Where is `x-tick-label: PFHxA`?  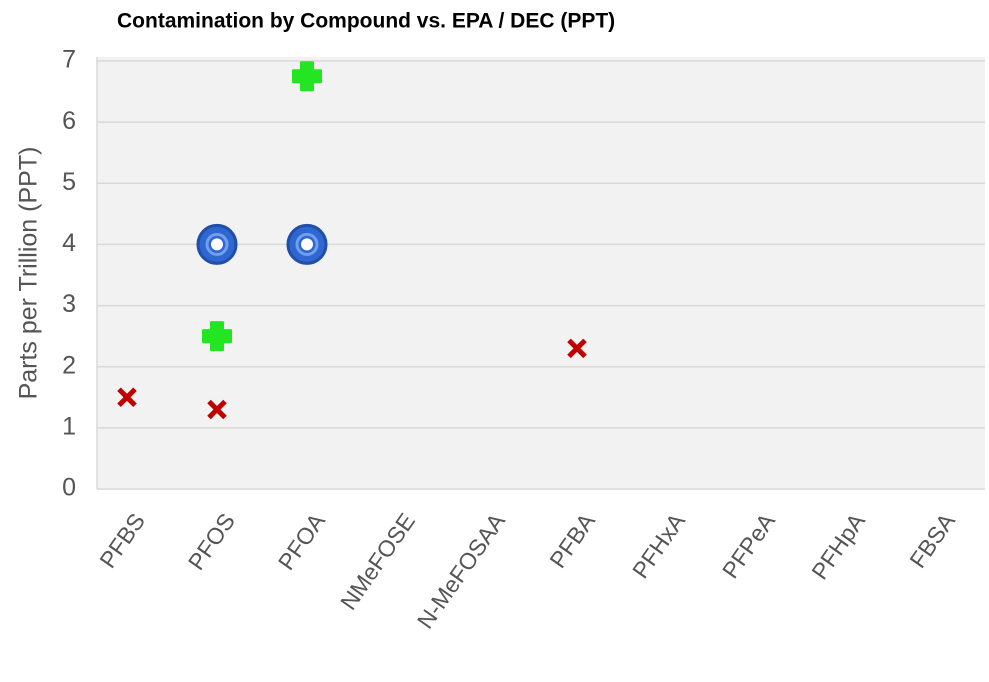 x-tick-label: PFHxA is located at coordinates (658, 545).